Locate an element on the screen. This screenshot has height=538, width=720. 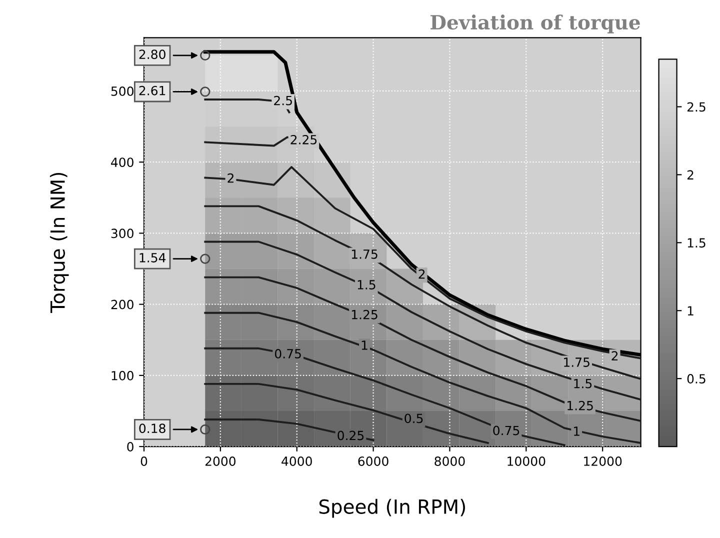
y-tick-label: 500 is located at coordinates (122, 91).